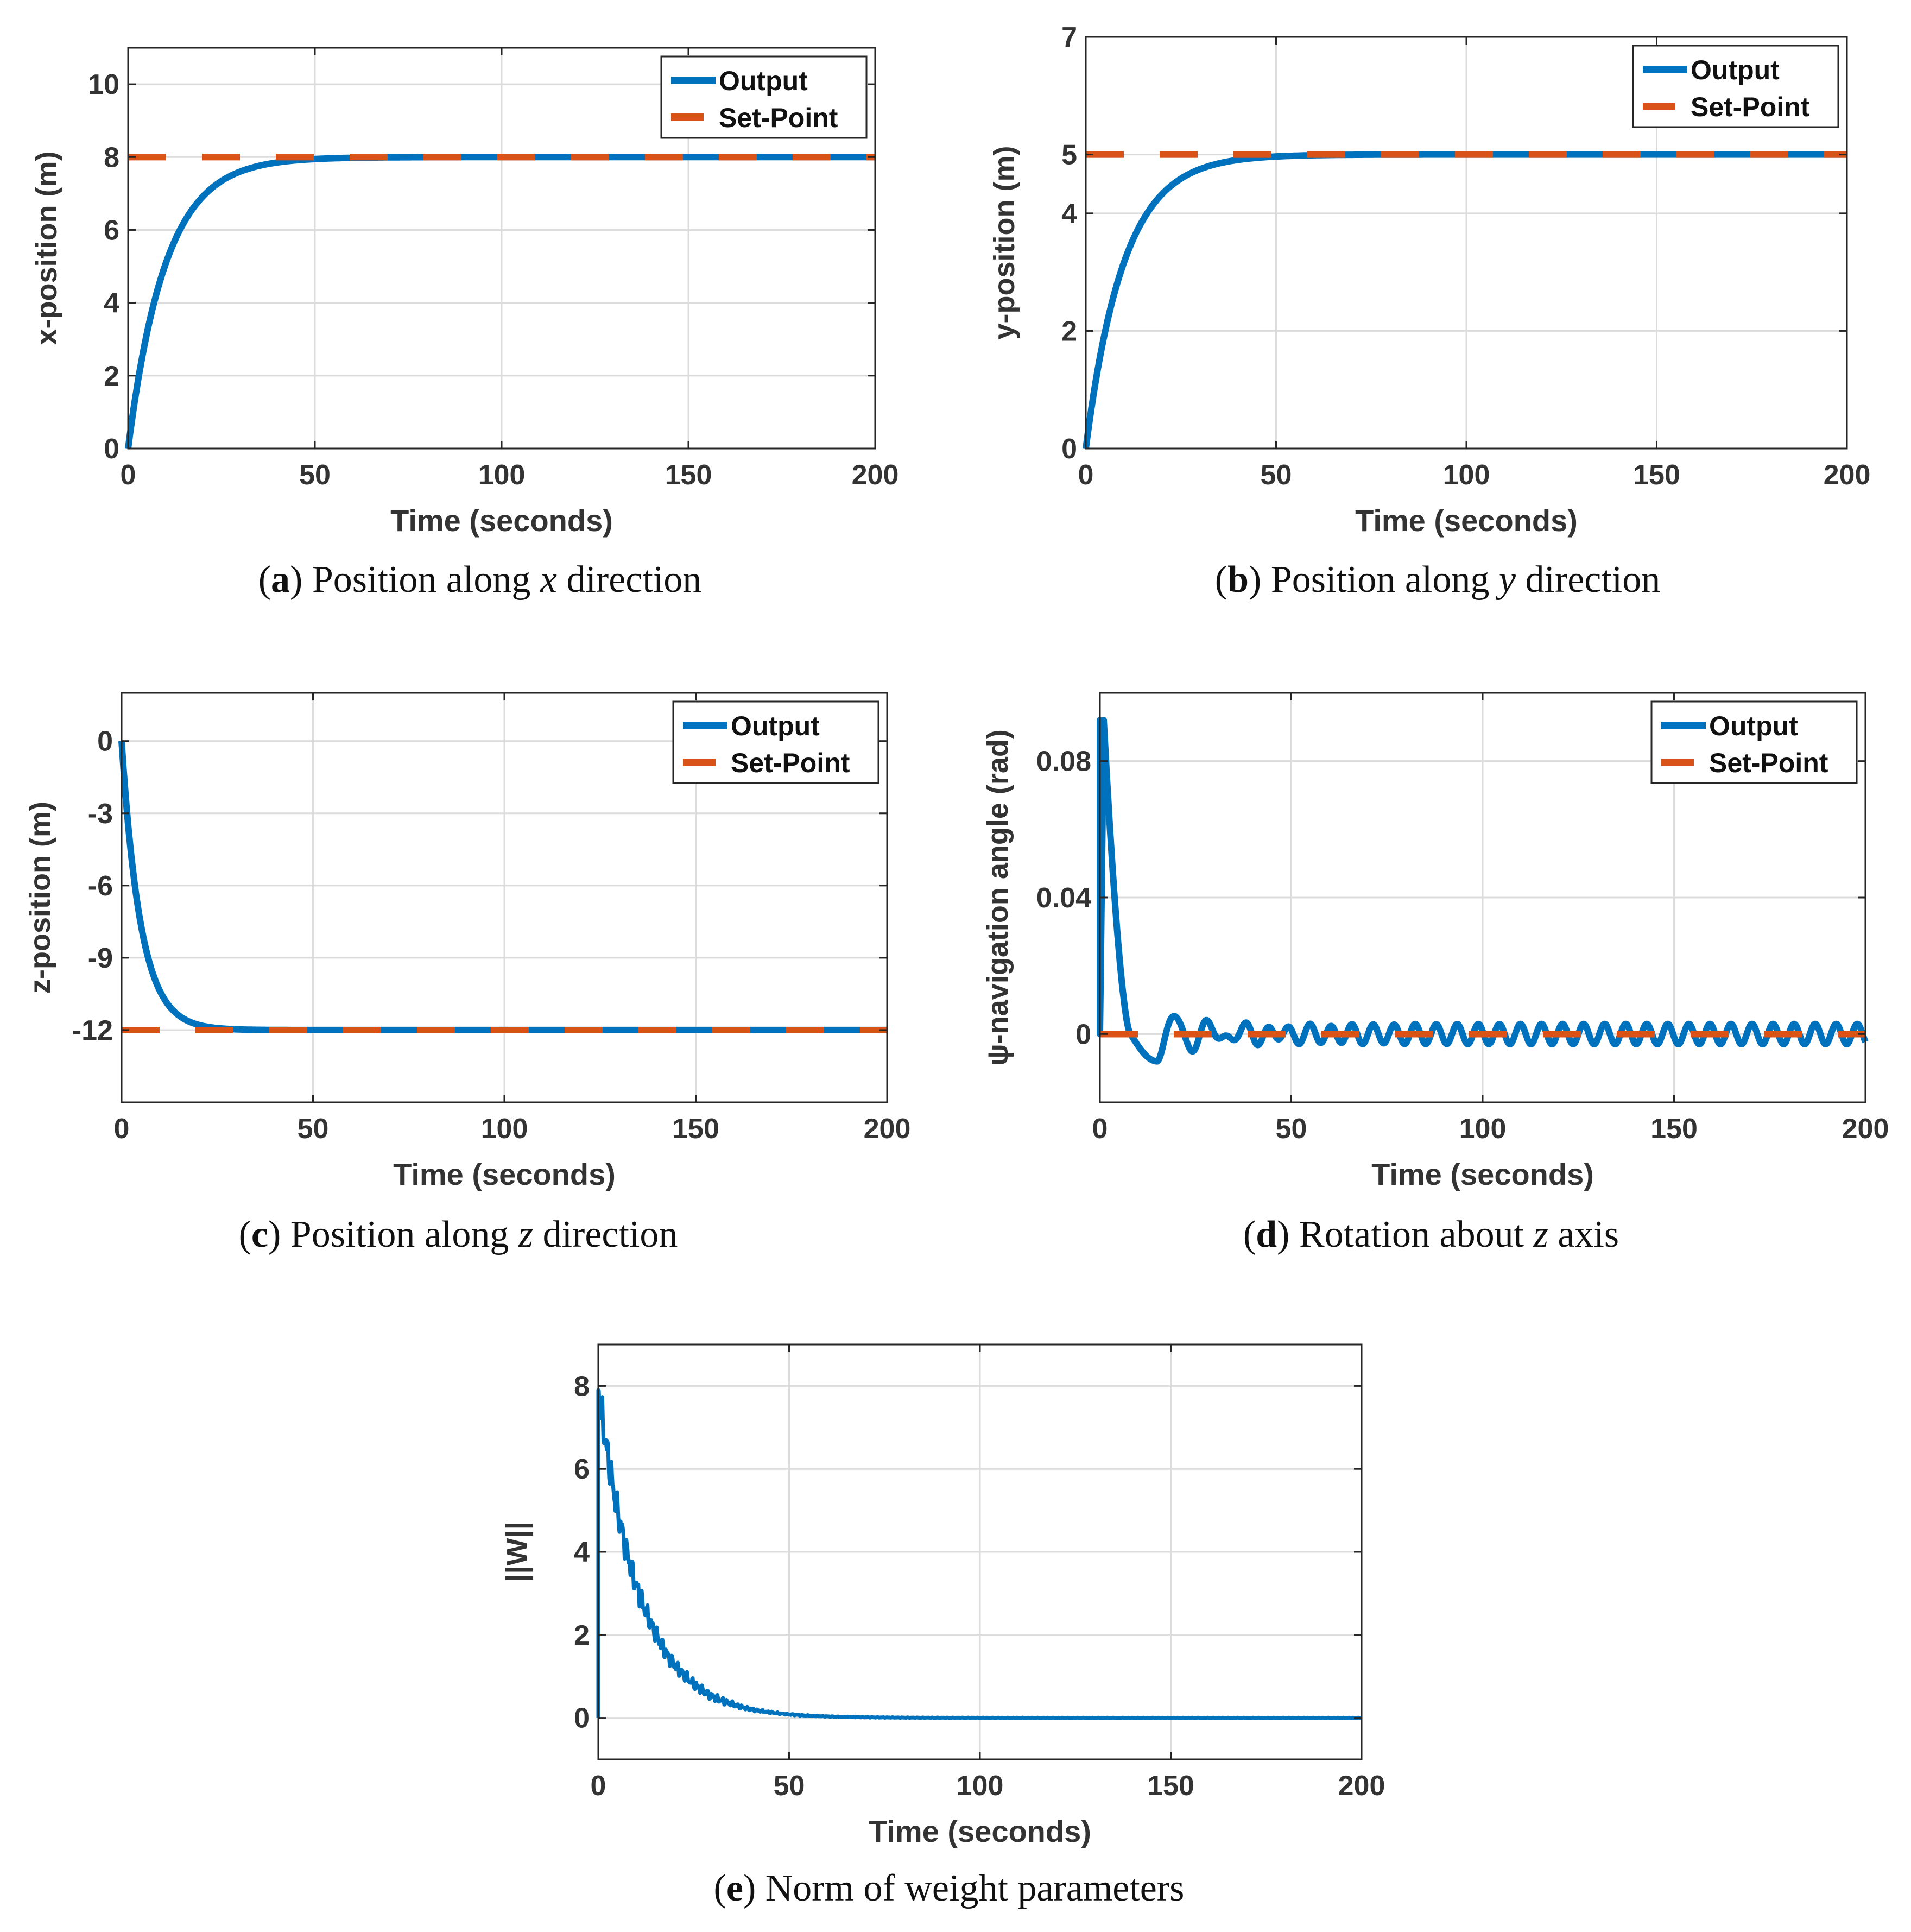  What do you see at coordinates (1583, 1234) in the screenshot?
I see `caption-tail: axis` at bounding box center [1583, 1234].